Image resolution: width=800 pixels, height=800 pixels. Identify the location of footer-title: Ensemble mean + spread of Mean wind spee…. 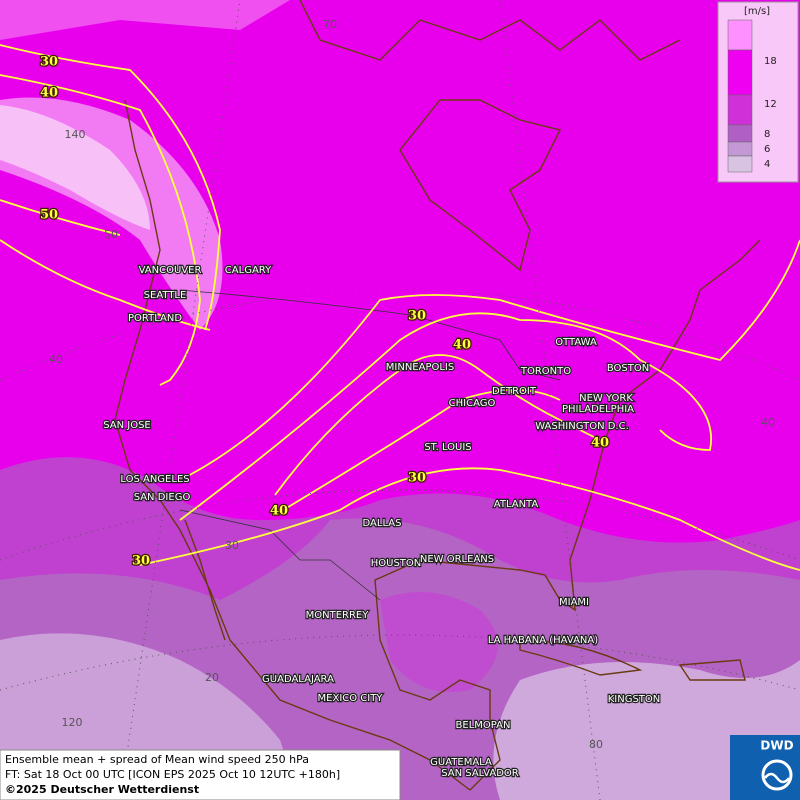
(157, 759).